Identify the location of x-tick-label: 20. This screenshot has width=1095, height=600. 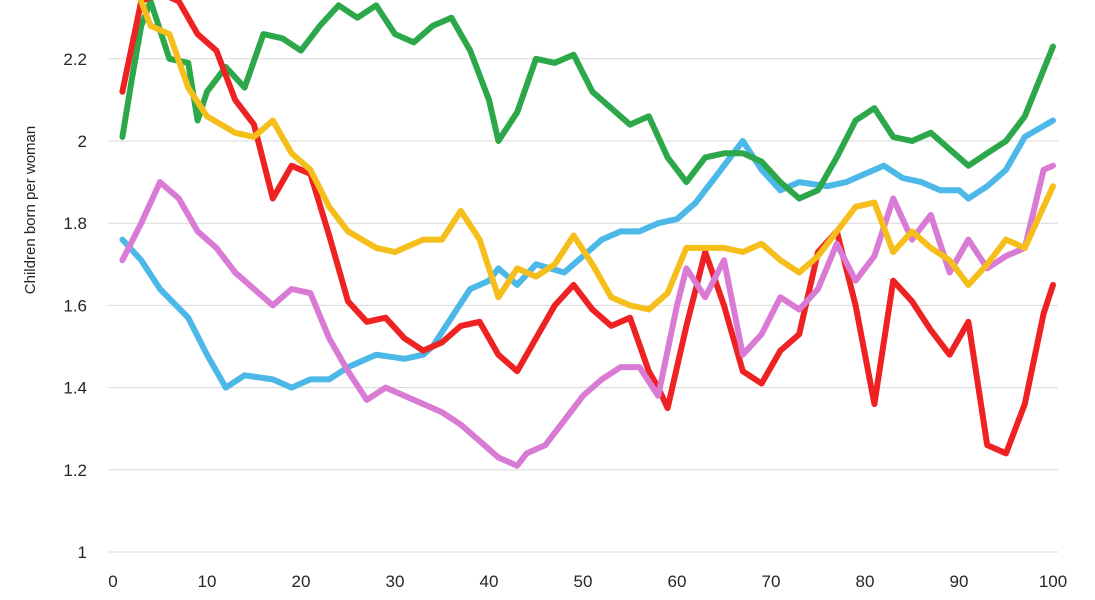
(301, 581).